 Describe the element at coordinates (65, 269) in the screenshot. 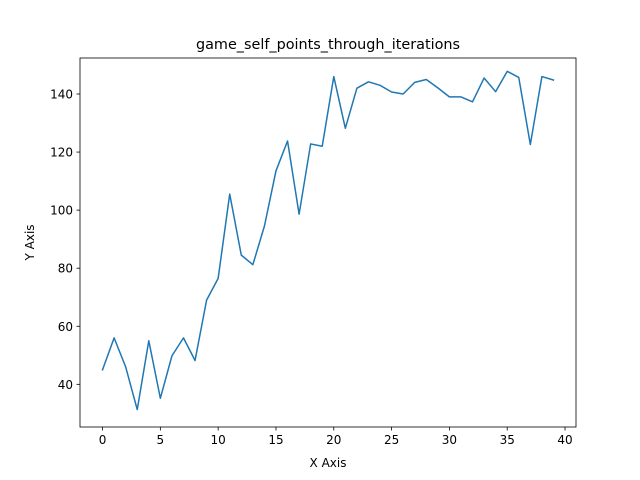

I see `y-tick-label: 80` at that location.